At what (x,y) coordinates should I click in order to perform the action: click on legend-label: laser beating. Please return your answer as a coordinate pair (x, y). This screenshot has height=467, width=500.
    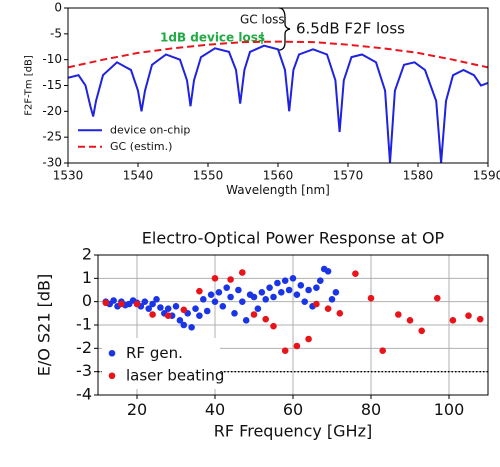
    Looking at the image, I should click on (175, 375).